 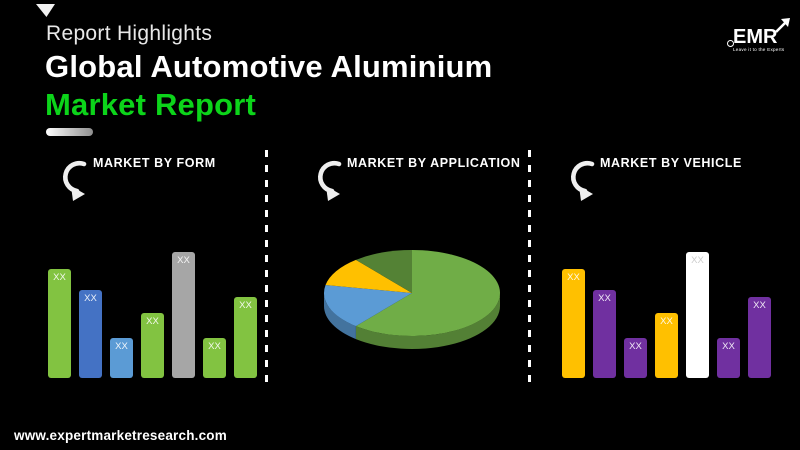 I want to click on section-title-application: MARKET BY APPLICATION, so click(x=434, y=163).